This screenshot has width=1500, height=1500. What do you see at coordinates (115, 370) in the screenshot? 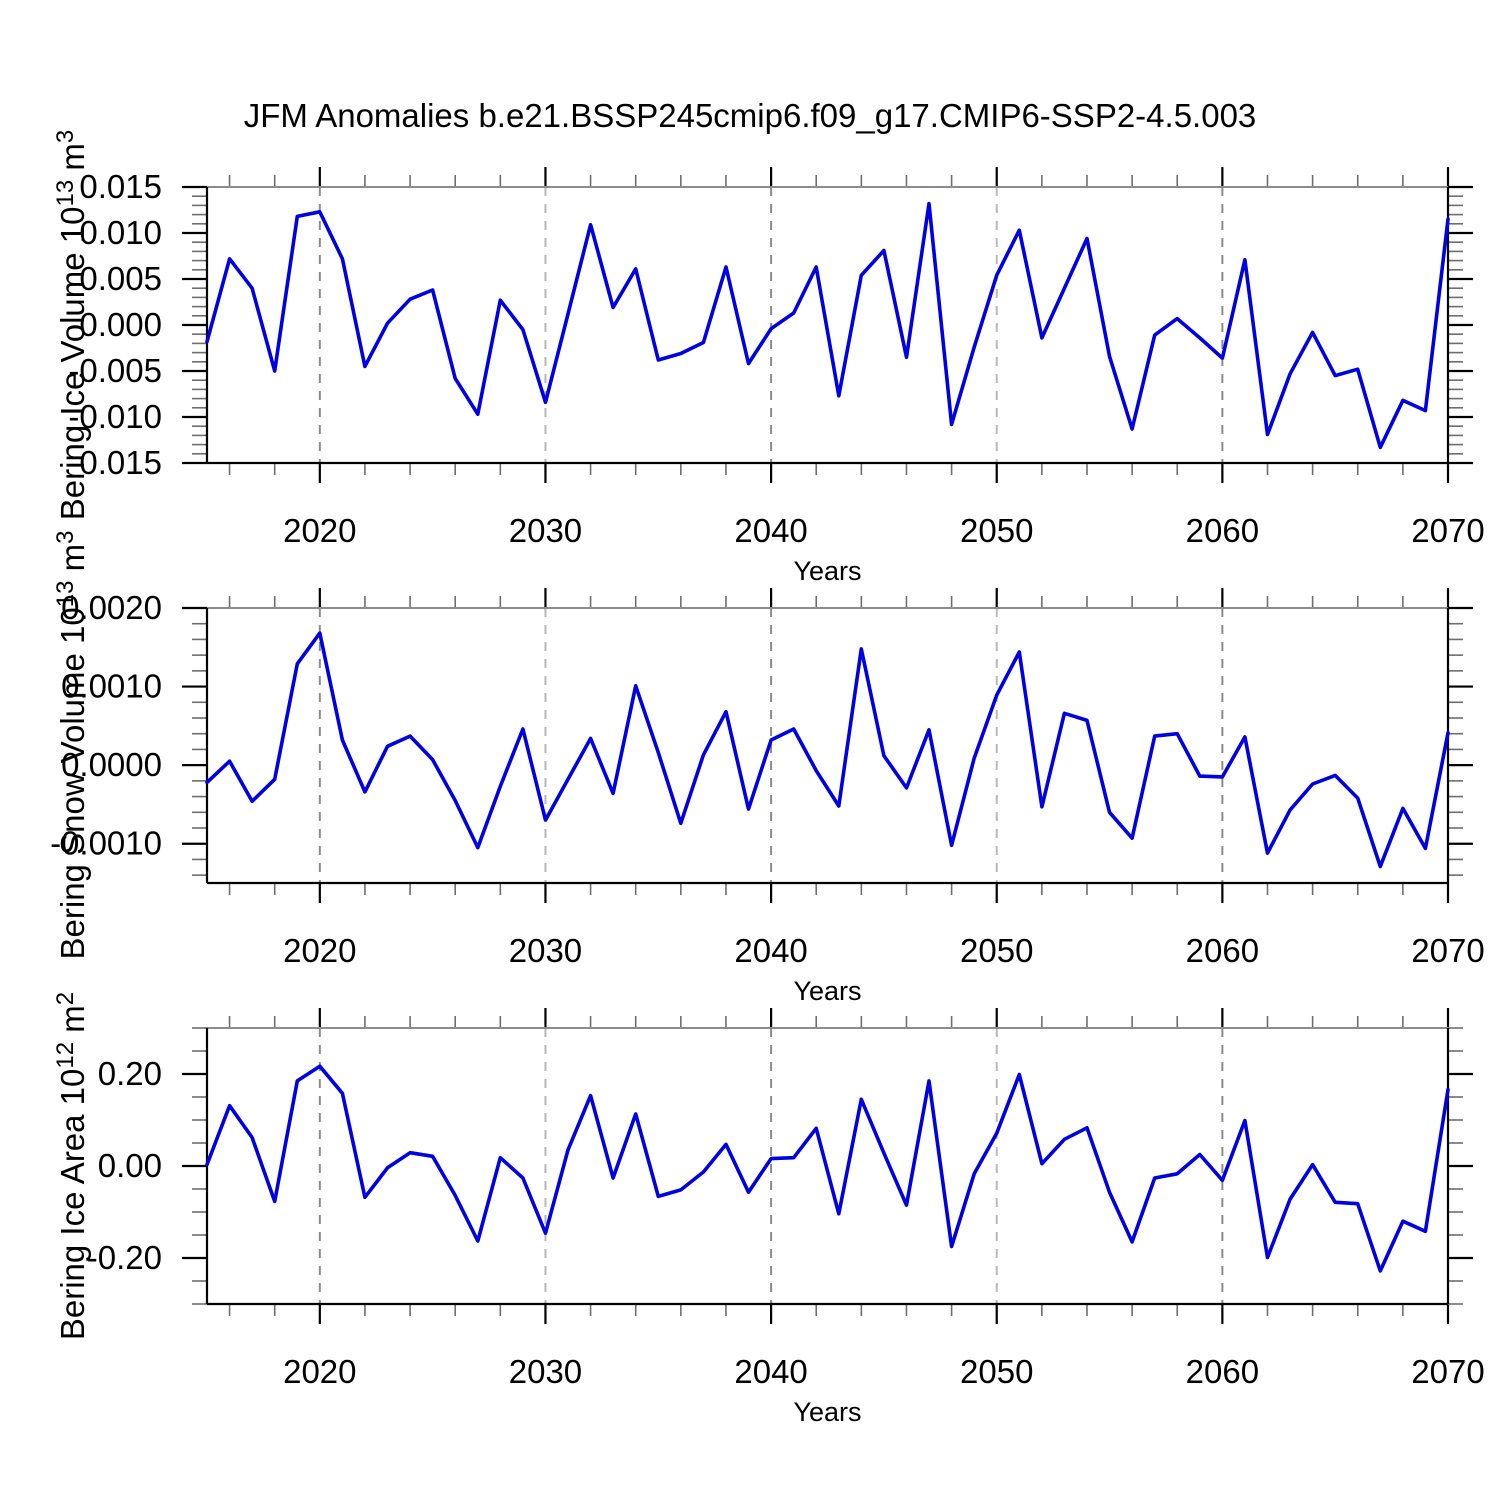
I see `y-tick-label--0.005: -0.005` at bounding box center [115, 370].